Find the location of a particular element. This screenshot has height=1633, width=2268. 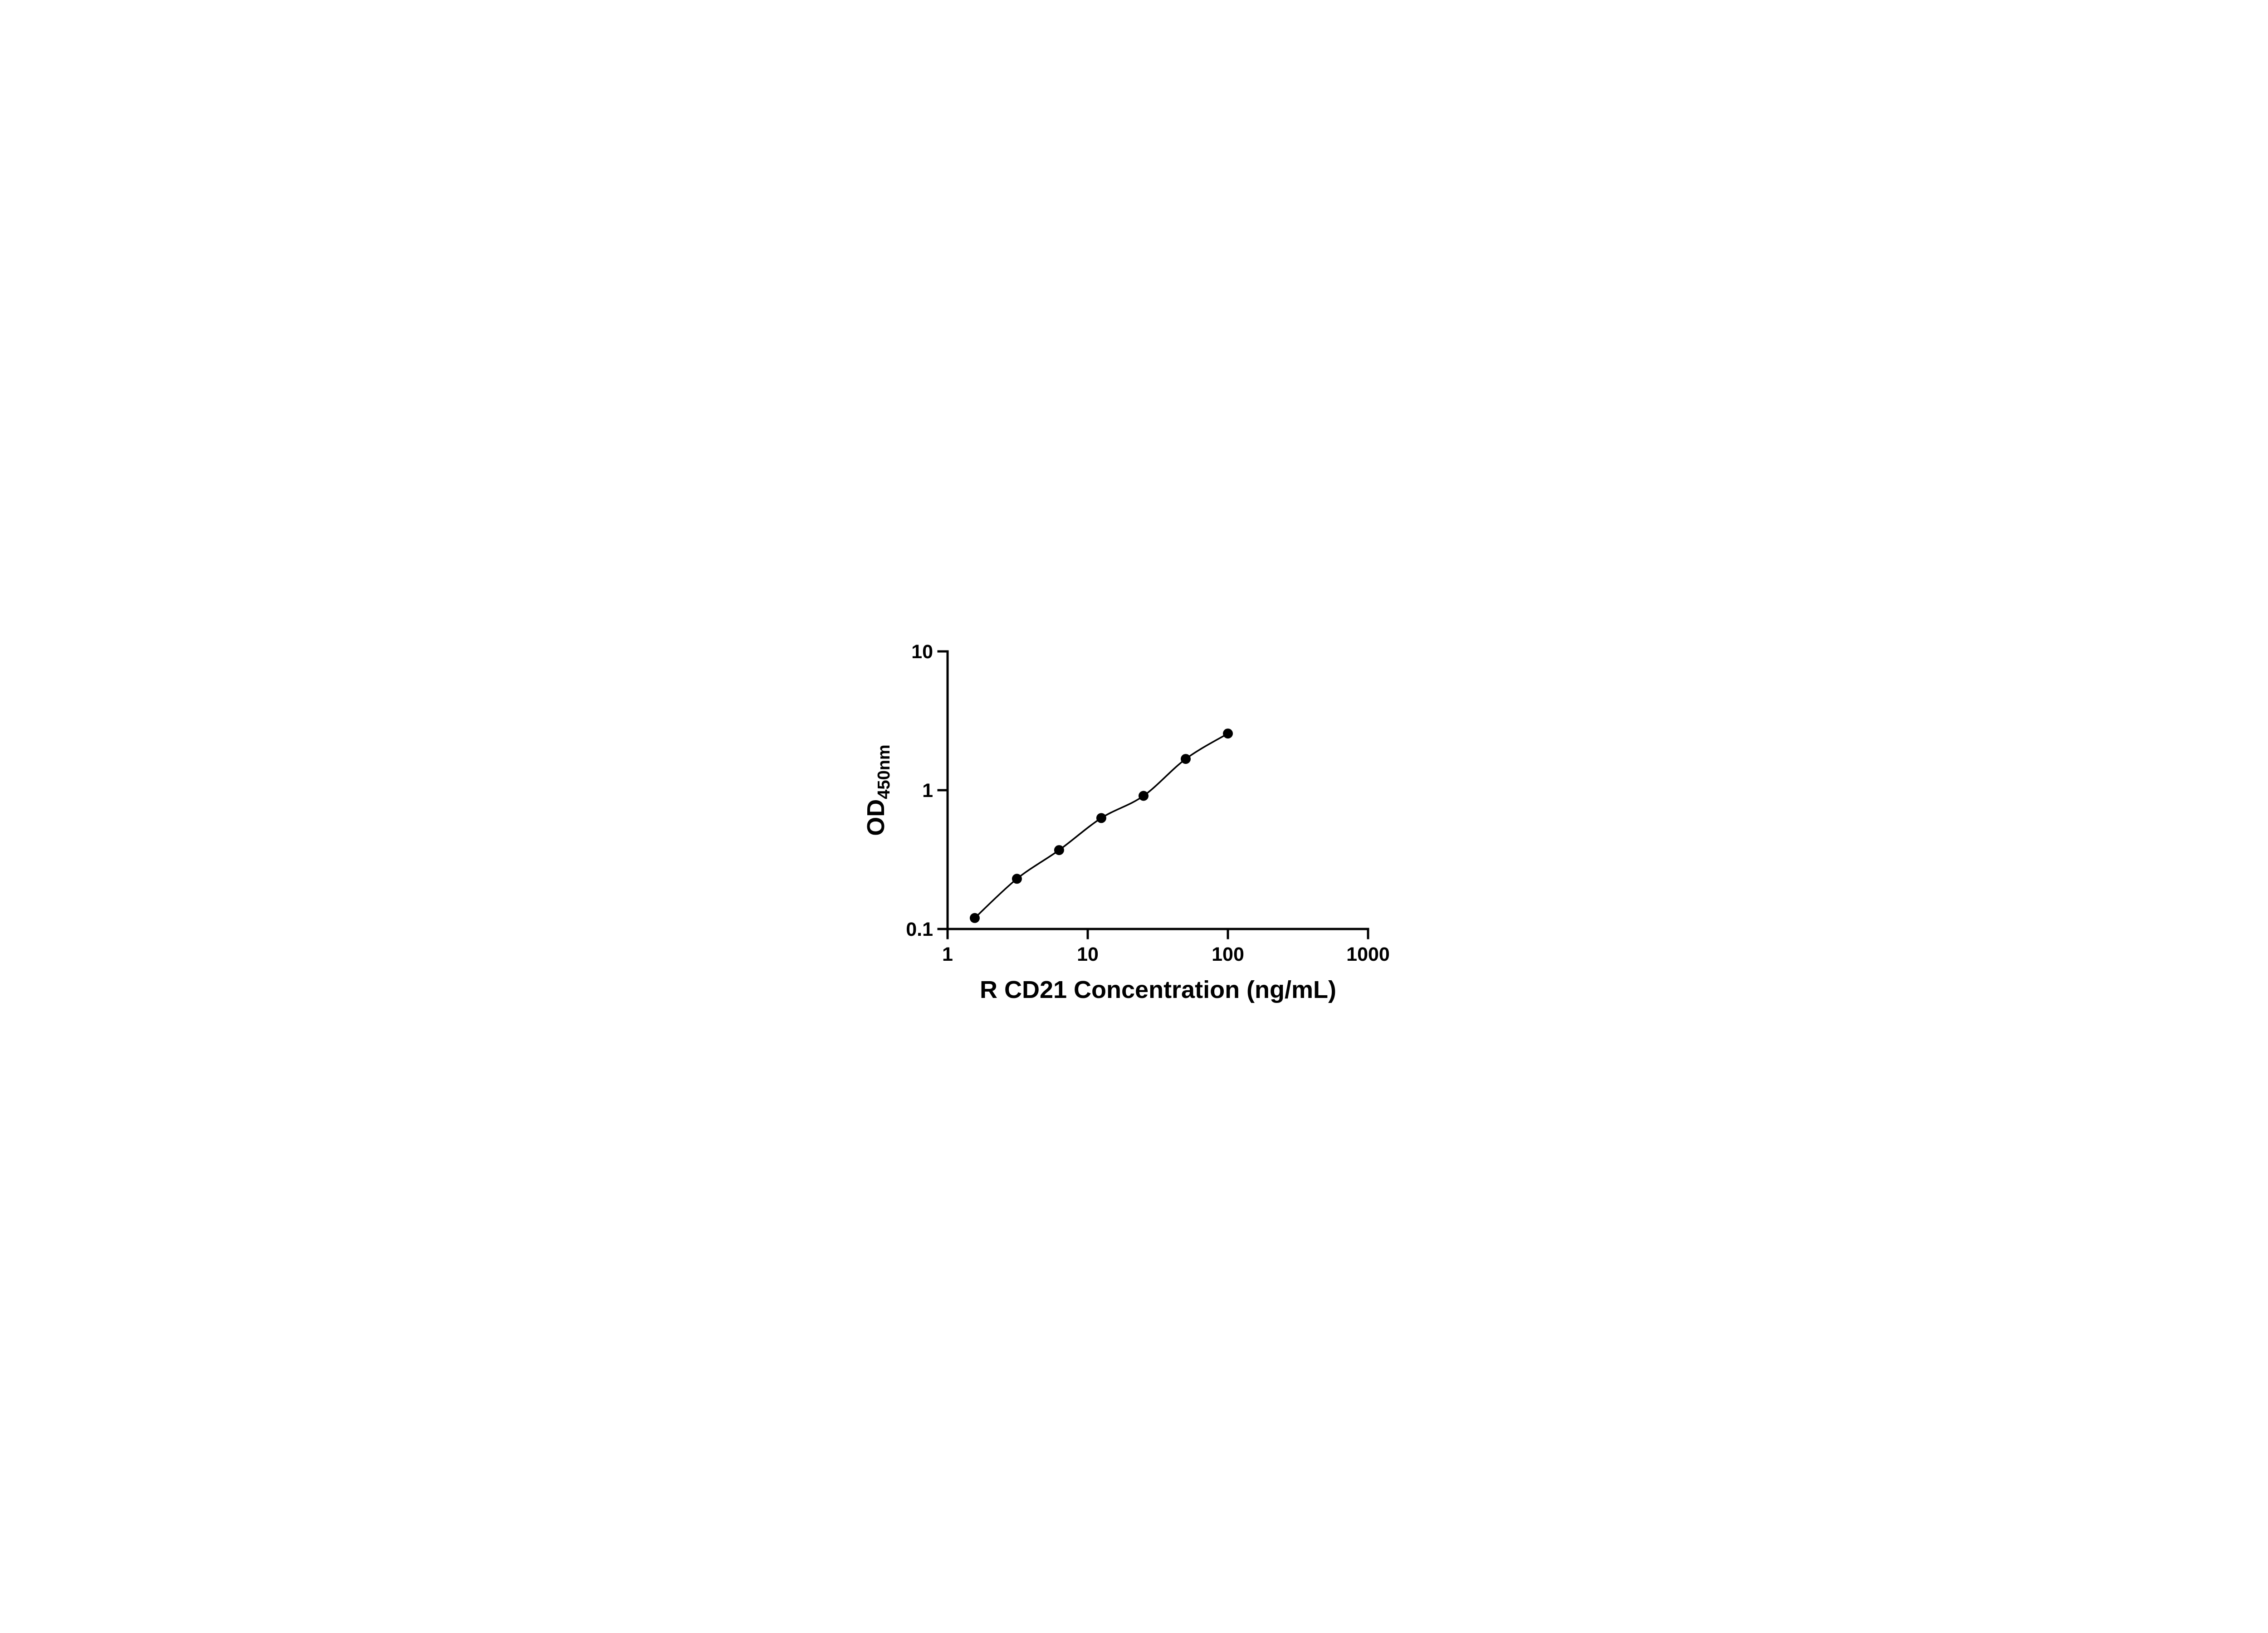

y-tick-label: 0.1 is located at coordinates (920, 929).